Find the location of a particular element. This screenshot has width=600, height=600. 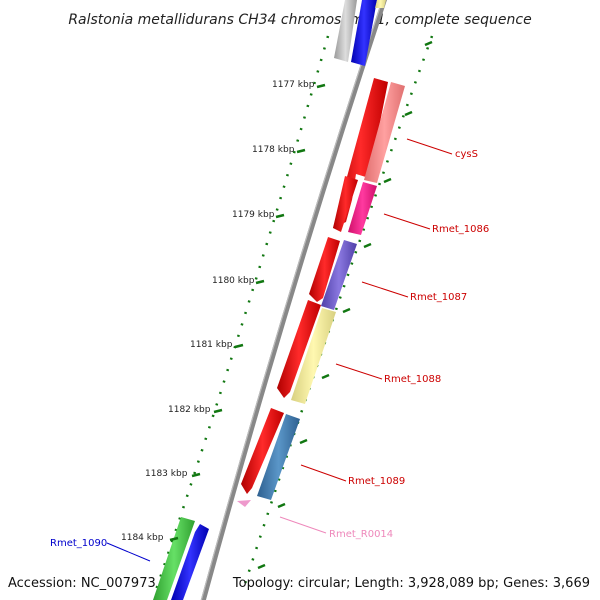

kbp-tick-label: 1178 kbp is located at coordinates (273, 150).